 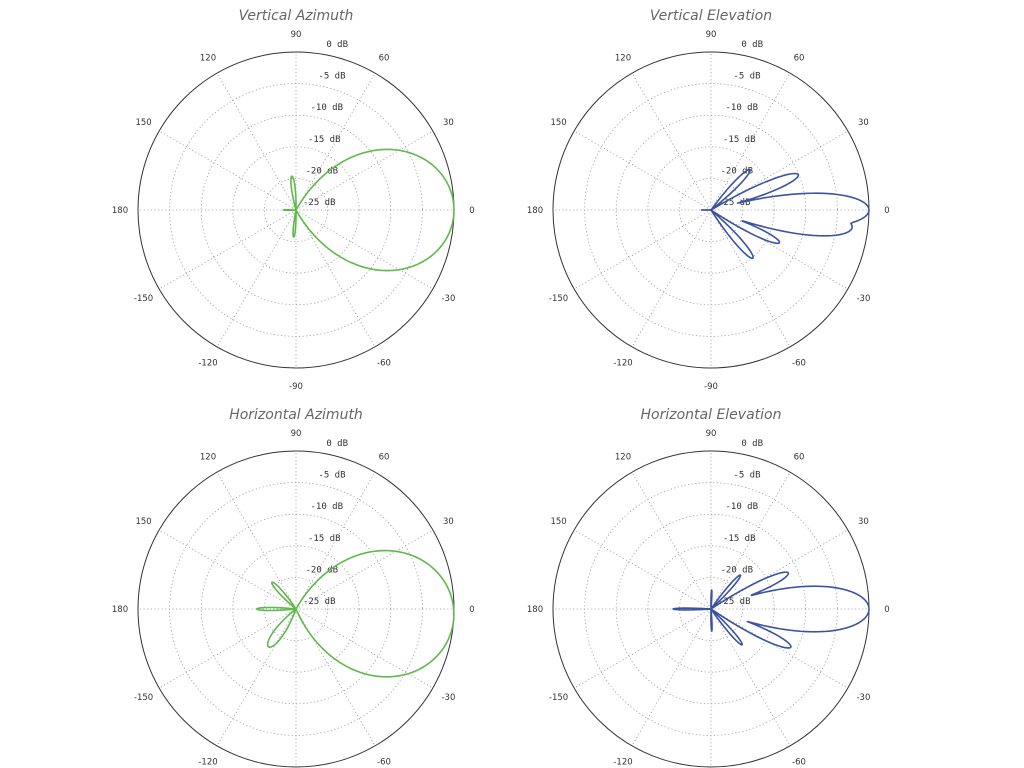 I want to click on chart-title: Horizontal Azimuth, so click(x=296, y=415).